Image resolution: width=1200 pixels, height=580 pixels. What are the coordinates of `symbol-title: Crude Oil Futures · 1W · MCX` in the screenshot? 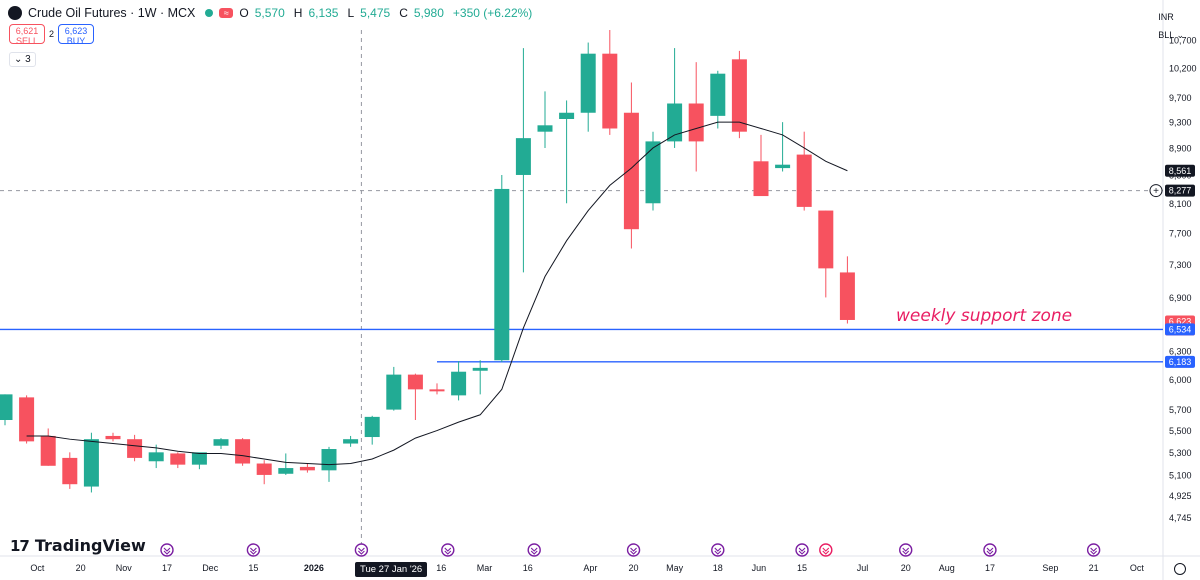 It's located at (112, 13).